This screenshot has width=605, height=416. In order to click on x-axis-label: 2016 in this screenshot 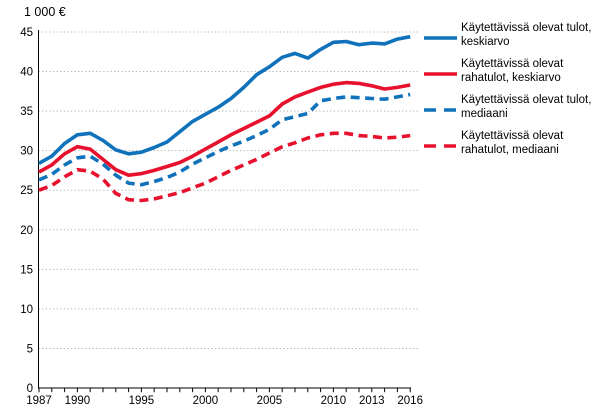, I will do `click(410, 401)`.